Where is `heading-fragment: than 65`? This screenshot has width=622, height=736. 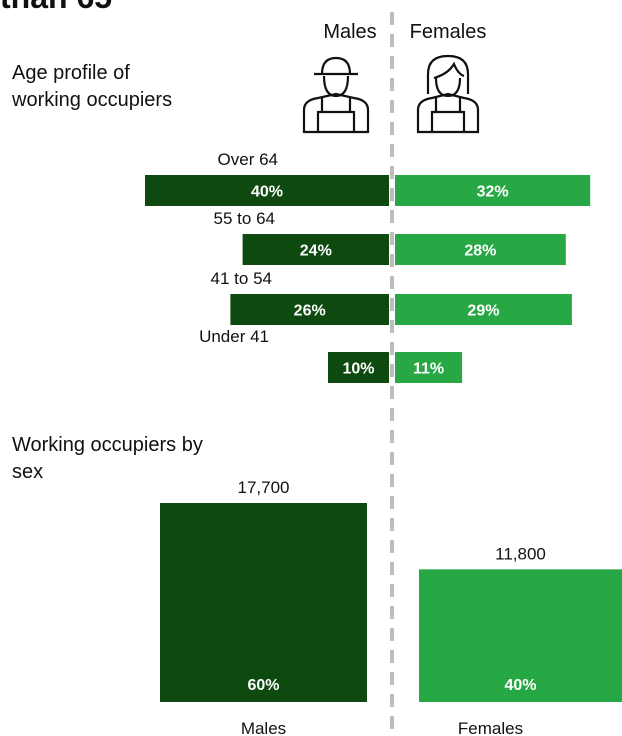 heading-fragment: than 65 is located at coordinates (56, 7).